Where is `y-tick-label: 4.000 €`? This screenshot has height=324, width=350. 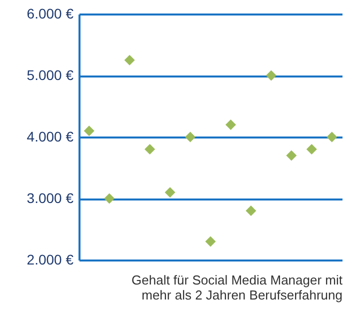 y-tick-label: 4.000 € is located at coordinates (50, 136).